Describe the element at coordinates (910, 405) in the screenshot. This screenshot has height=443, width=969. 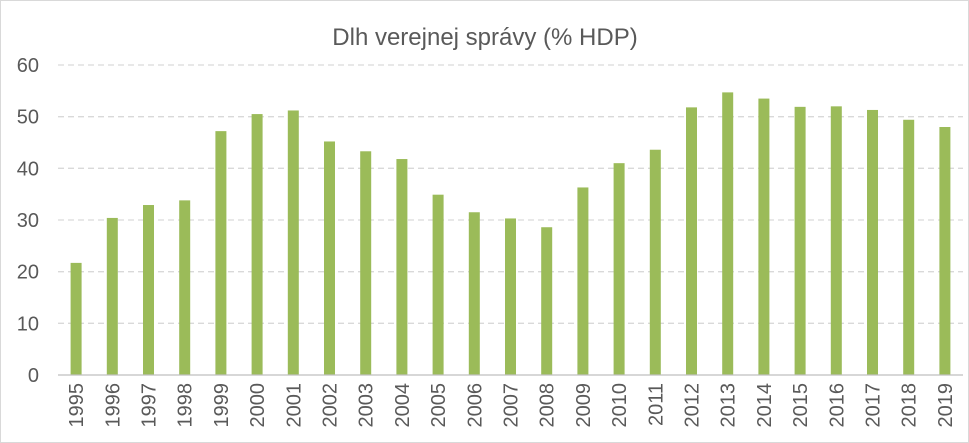
I see `x-tick-label: 2018` at that location.